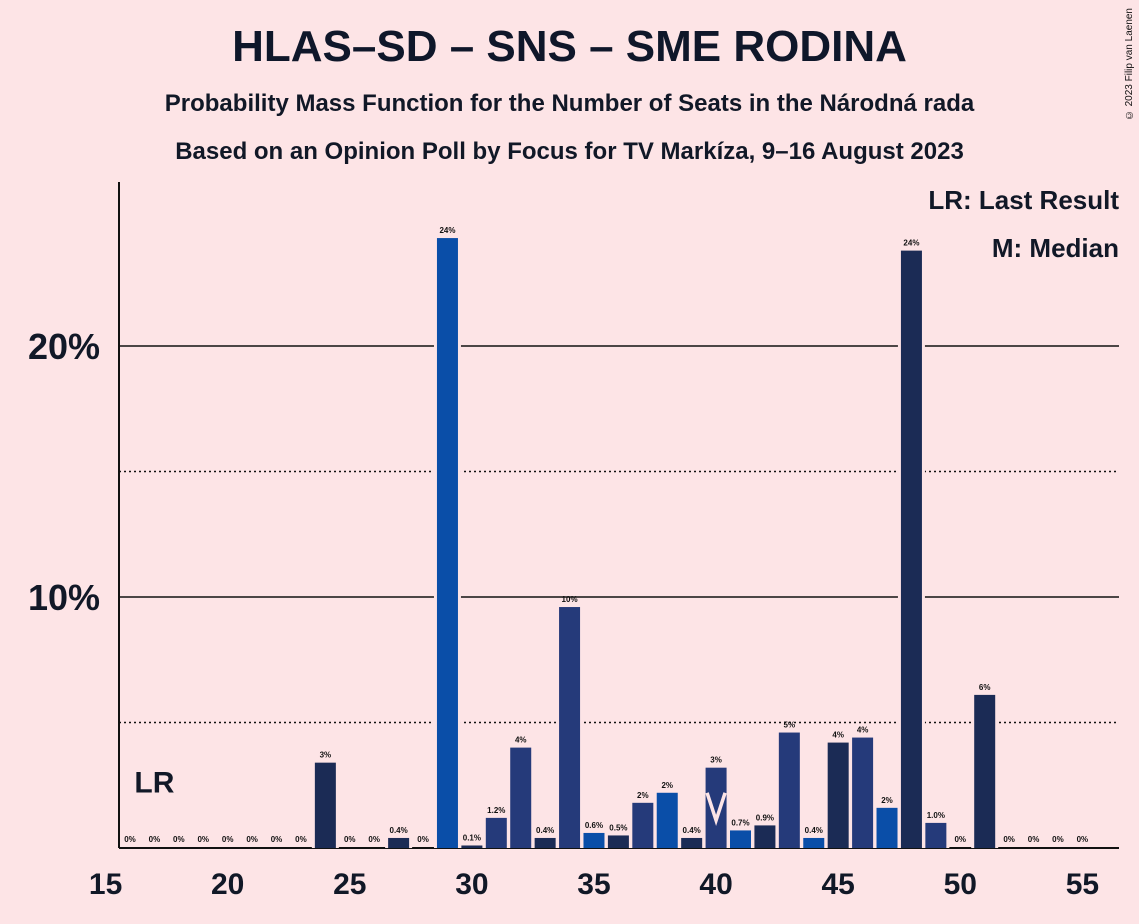 Image resolution: width=1139 pixels, height=924 pixels. I want to click on bar-value-label: 1.0%, so click(936, 815).